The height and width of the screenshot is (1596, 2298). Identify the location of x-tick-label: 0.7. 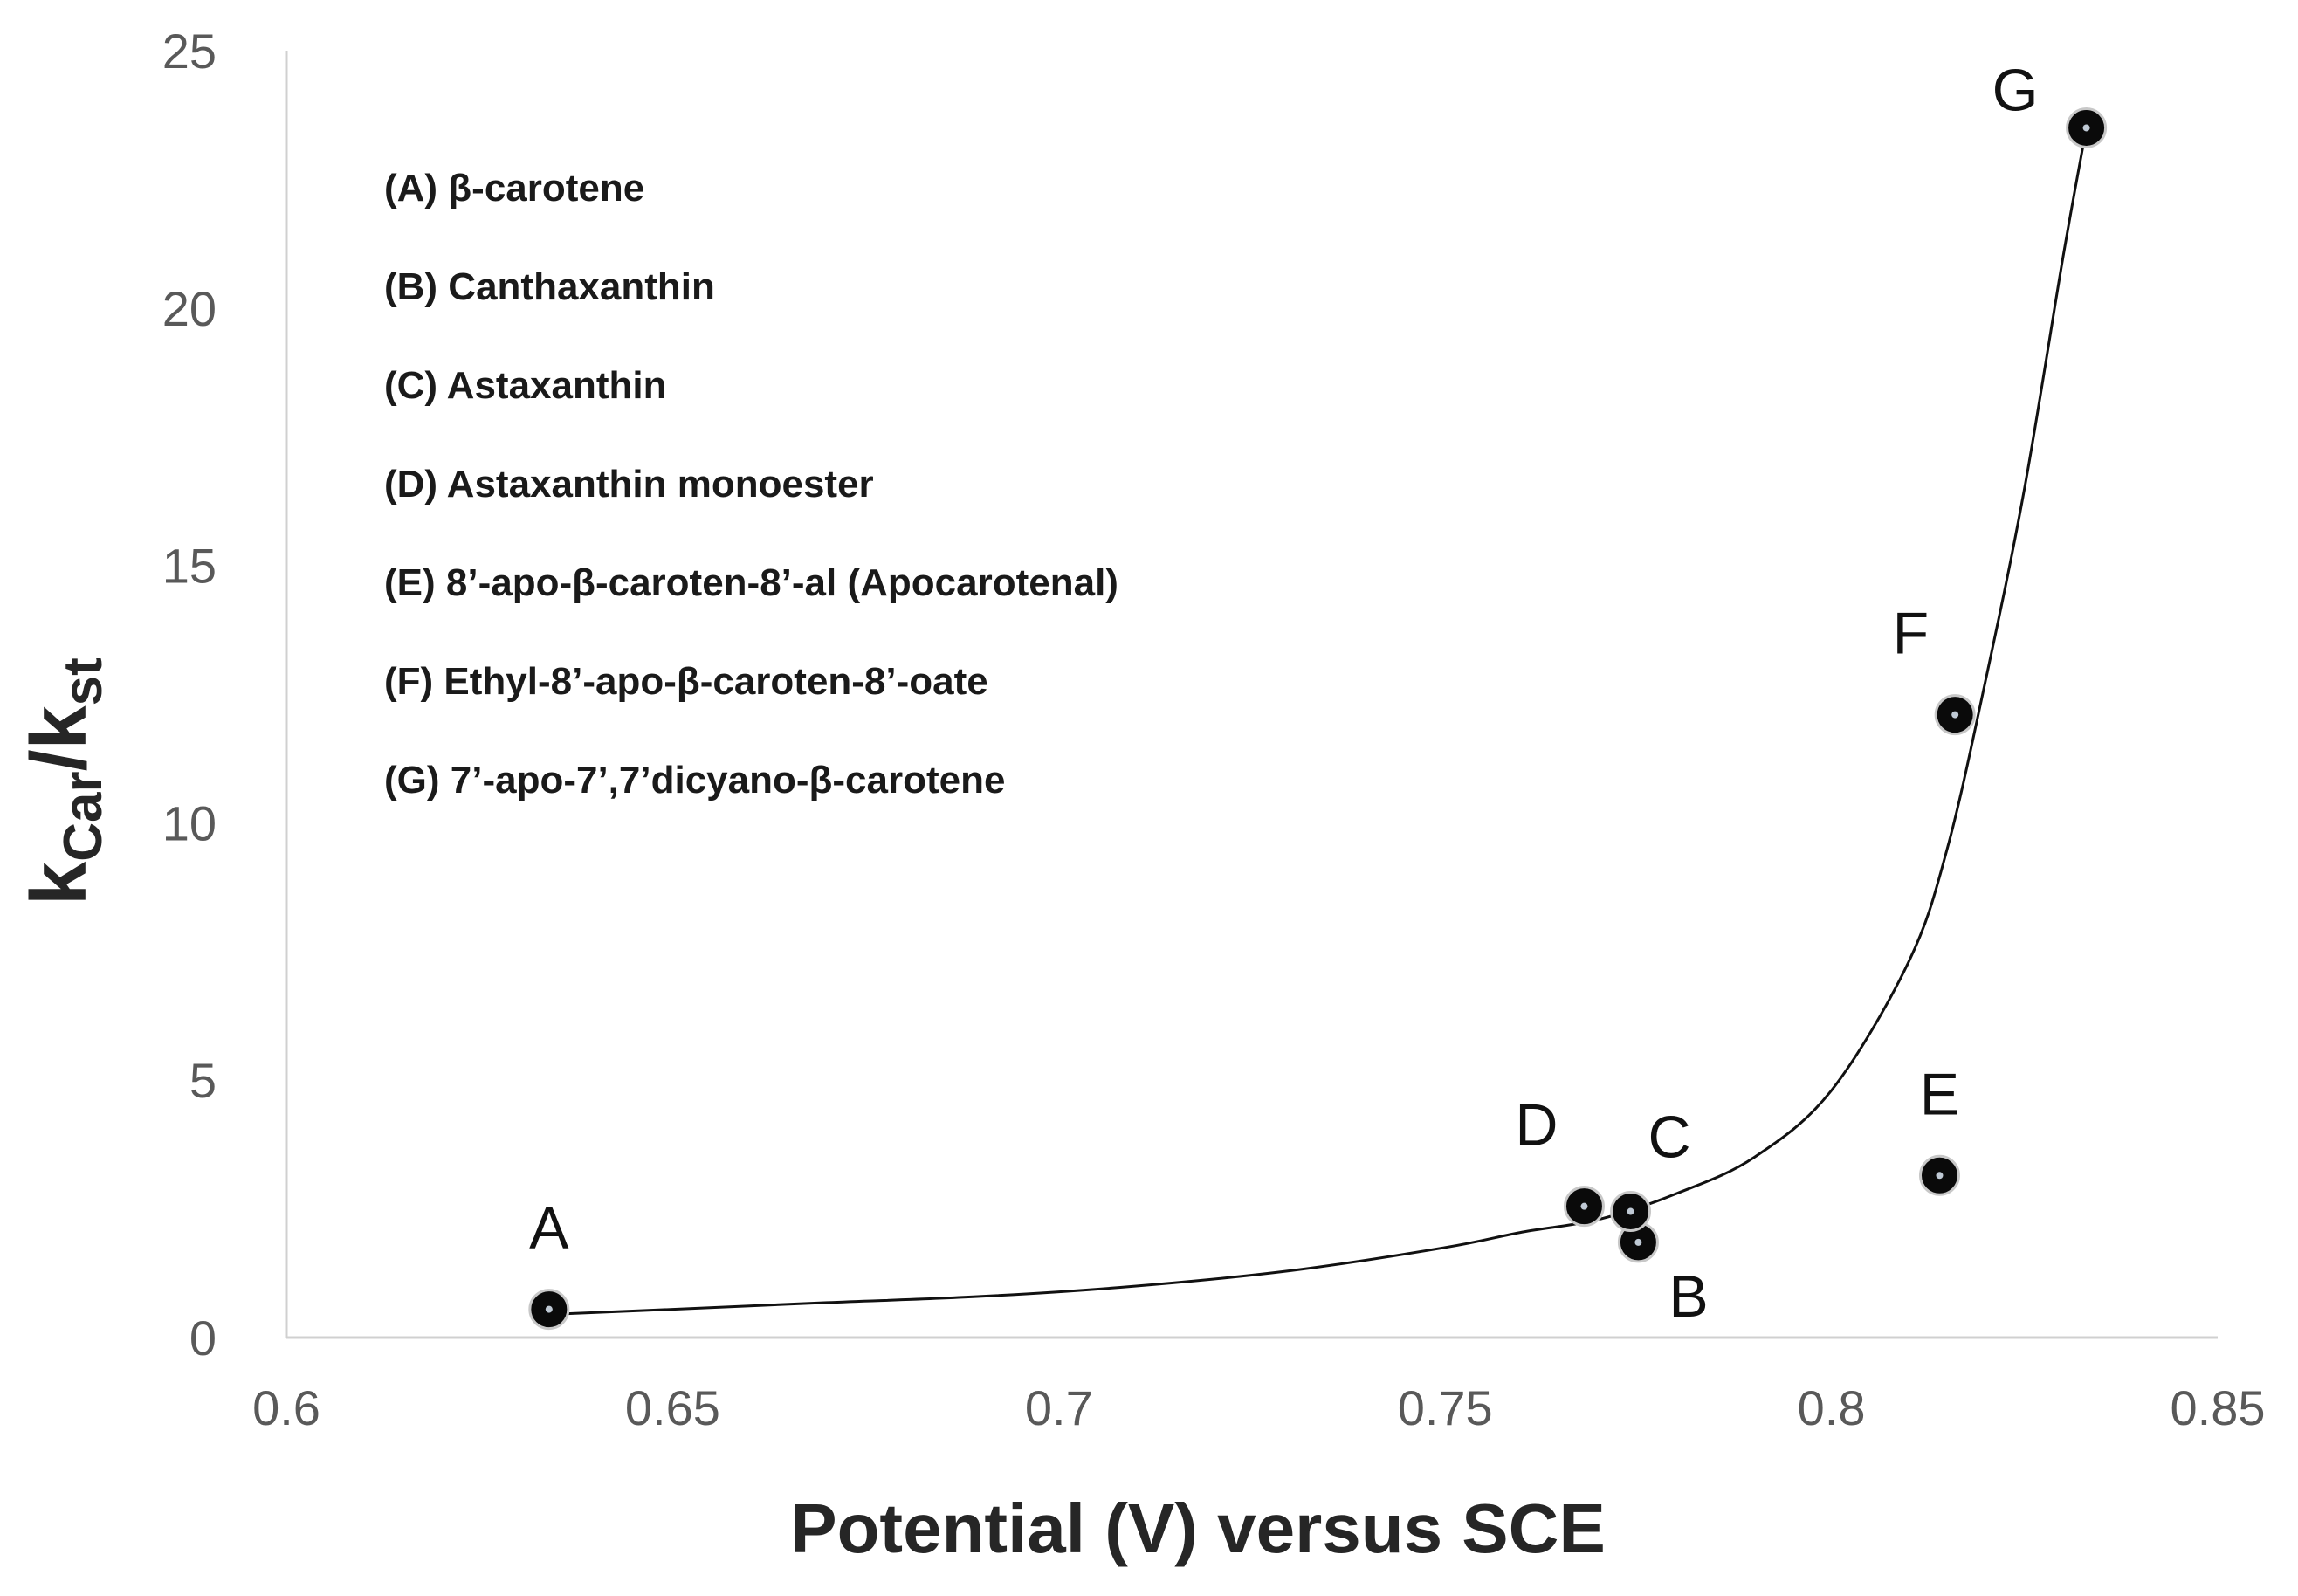
(1059, 1408).